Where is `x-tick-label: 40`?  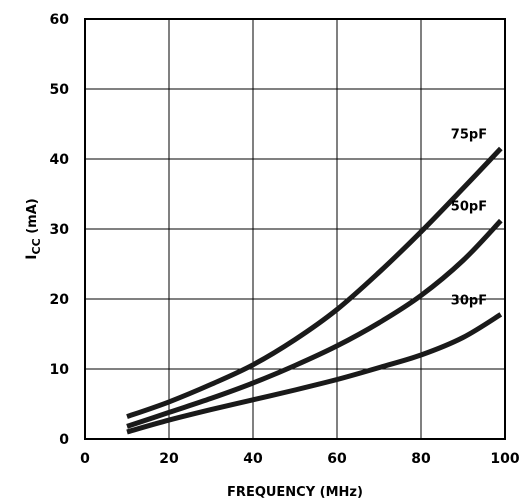 x-tick-label: 40 is located at coordinates (253, 459).